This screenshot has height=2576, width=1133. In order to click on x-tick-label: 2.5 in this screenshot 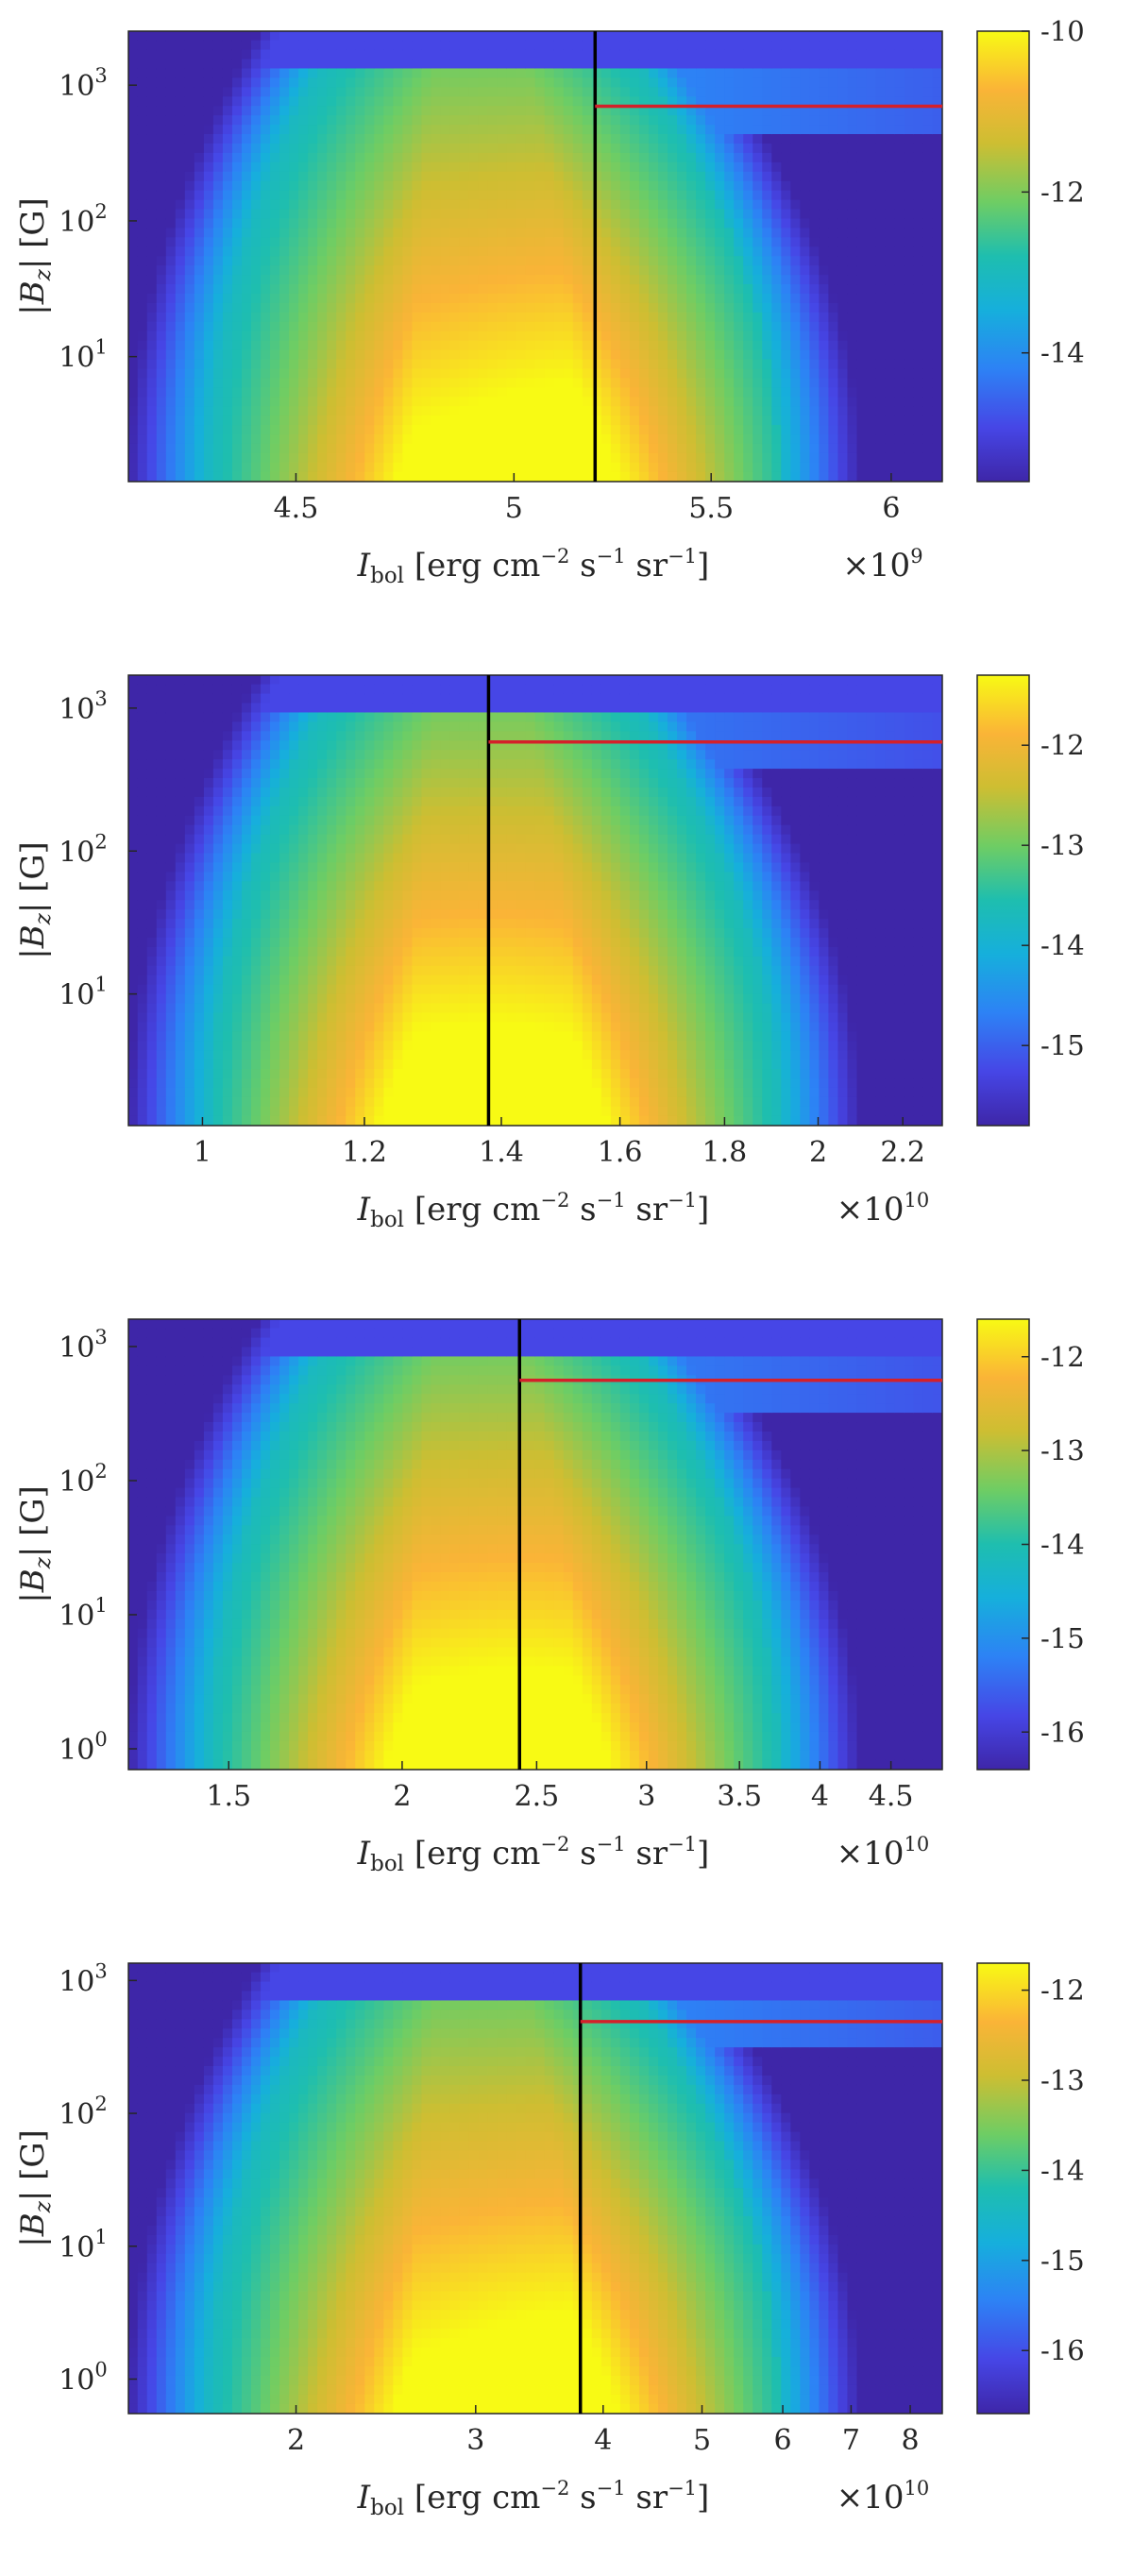, I will do `click(537, 1796)`.